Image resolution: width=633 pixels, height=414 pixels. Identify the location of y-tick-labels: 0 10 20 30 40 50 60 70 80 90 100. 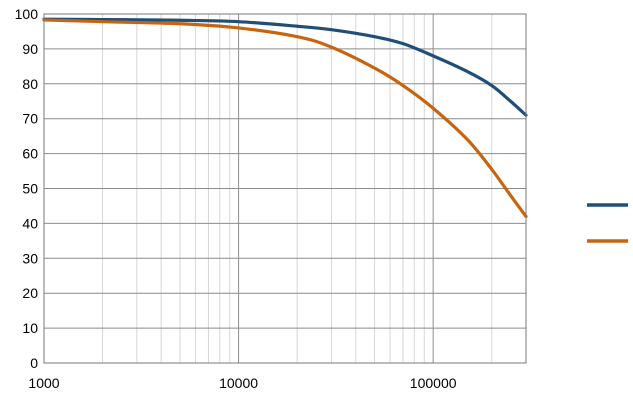
(27, 188).